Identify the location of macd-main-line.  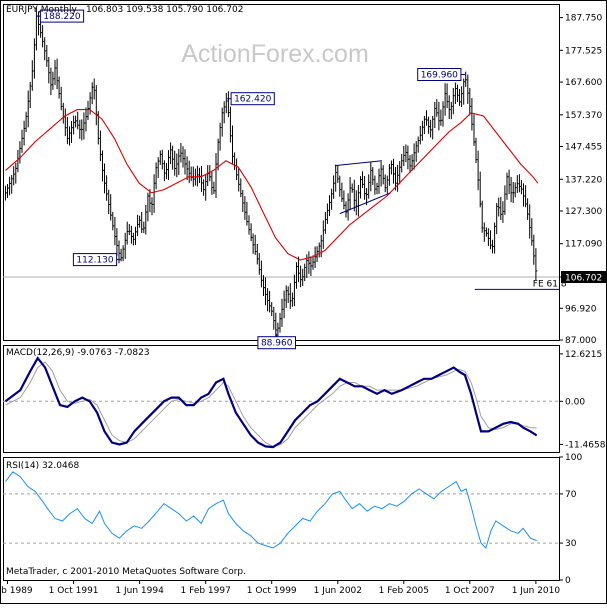
(271, 402).